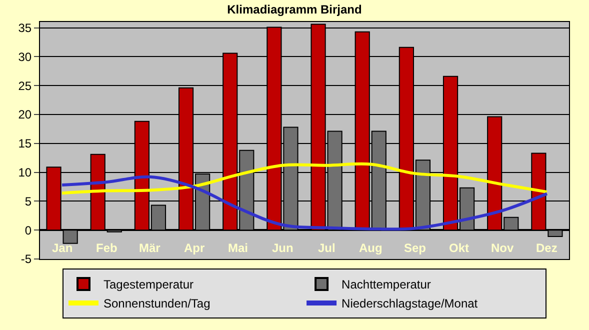  I want to click on x-tick-label: Mai, so click(238, 248).